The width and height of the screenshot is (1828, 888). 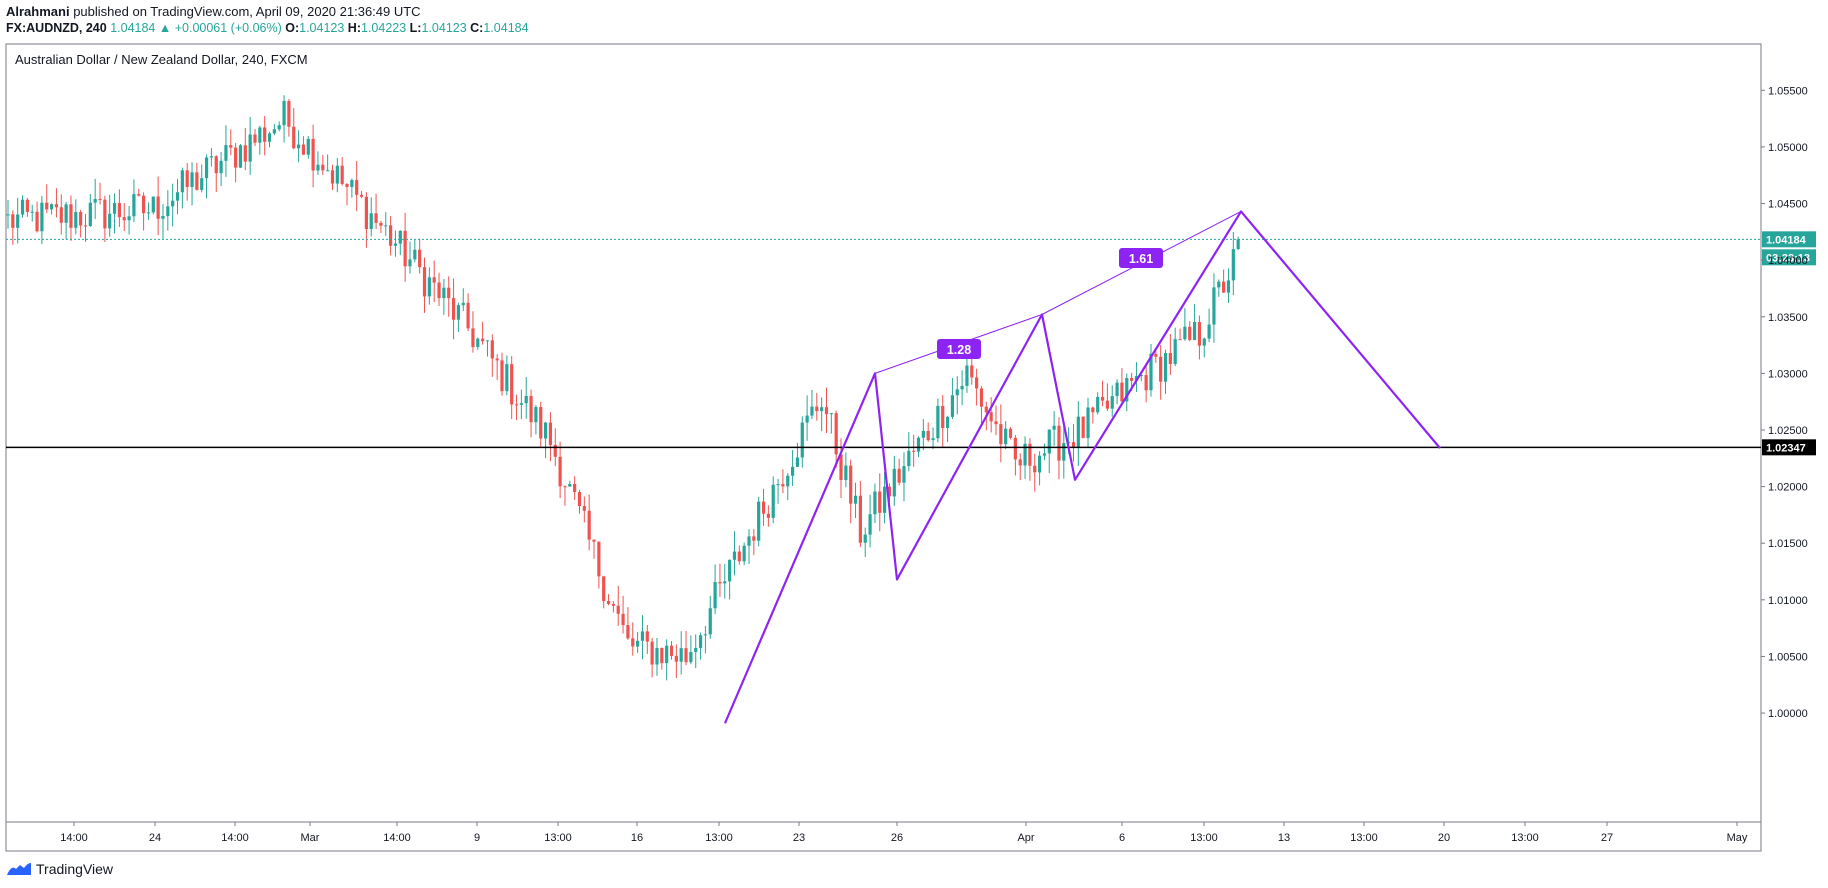 I want to click on footer-brand: TradingView, so click(x=59, y=869).